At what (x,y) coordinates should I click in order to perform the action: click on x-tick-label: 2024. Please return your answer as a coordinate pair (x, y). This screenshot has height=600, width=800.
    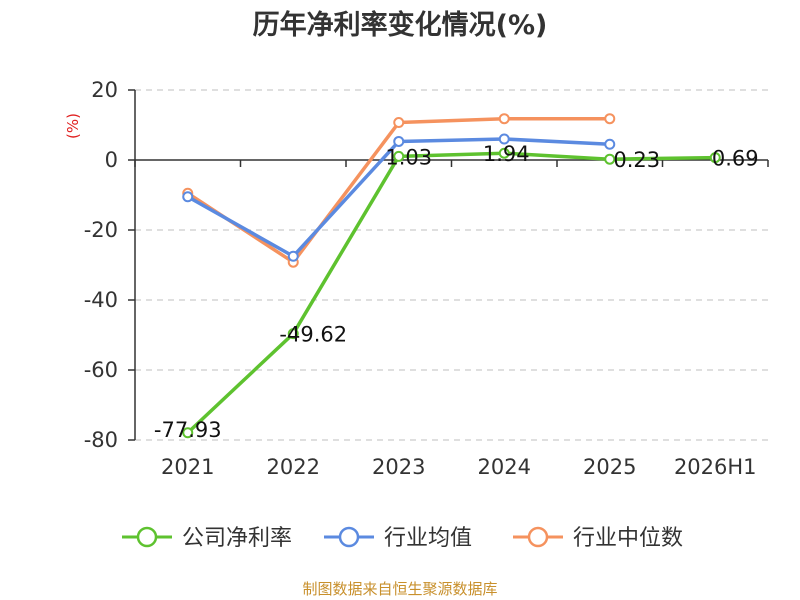
    Looking at the image, I should click on (504, 467).